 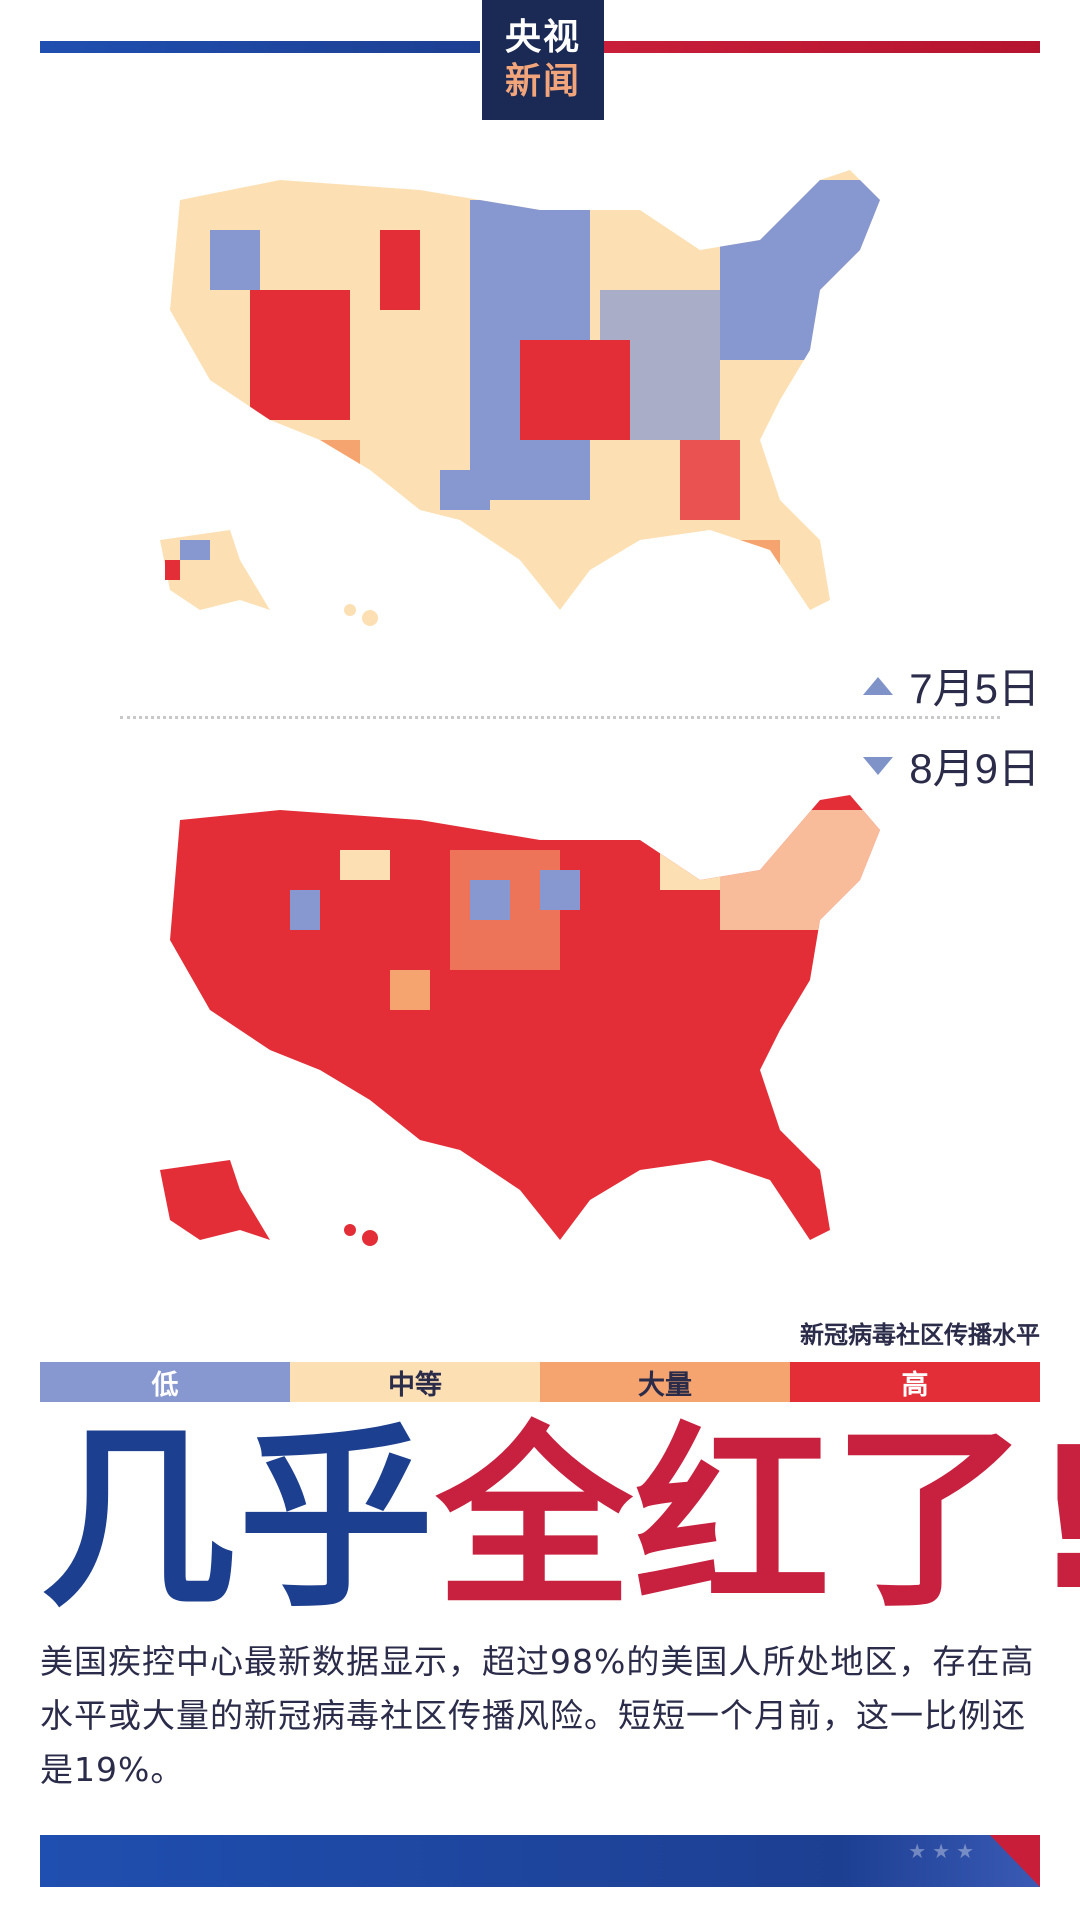 I want to click on logo-line1: 央视, so click(x=542, y=37).